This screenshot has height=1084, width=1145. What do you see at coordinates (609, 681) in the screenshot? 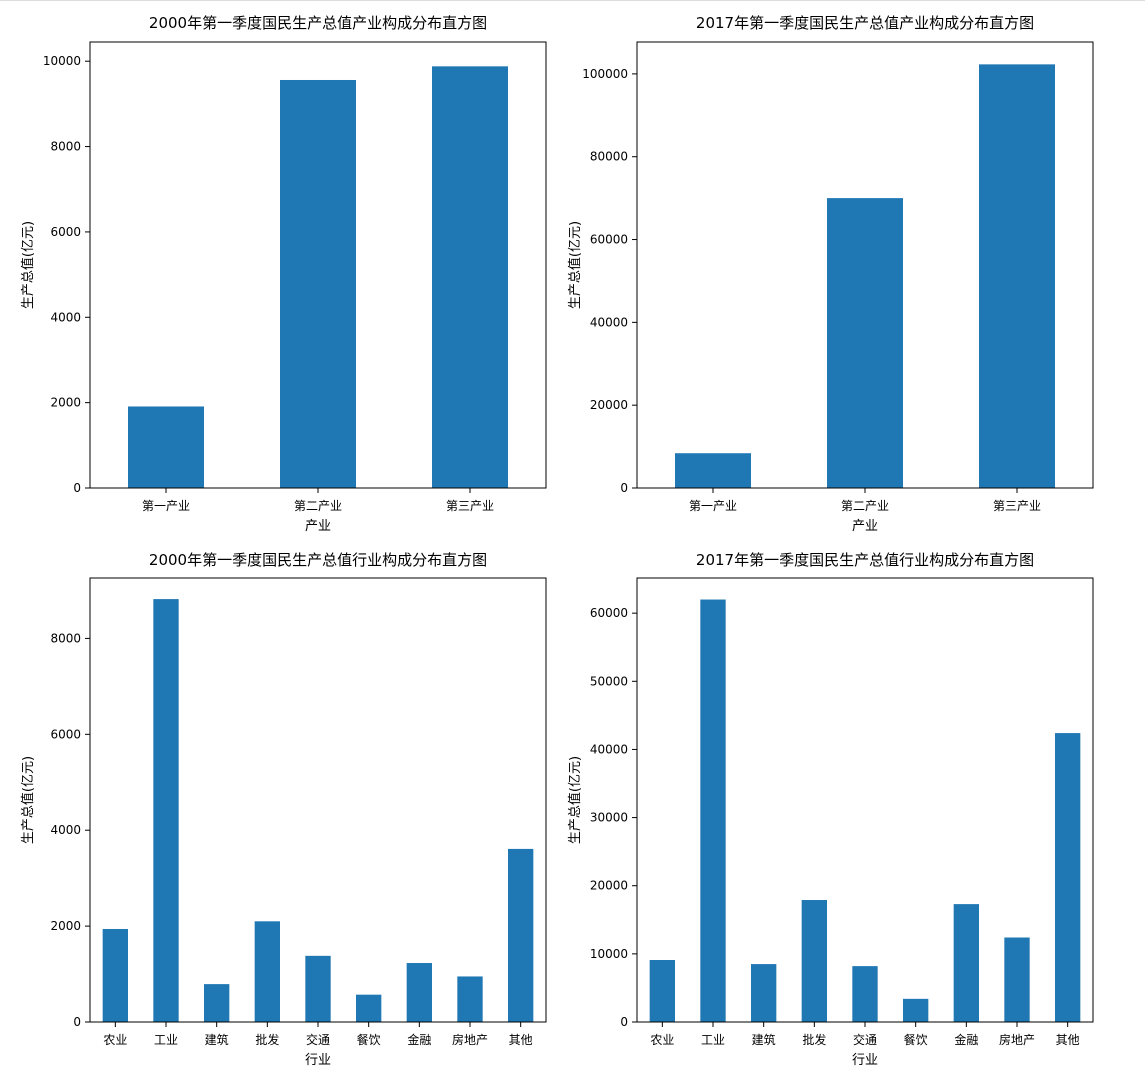
I see `y-tick-label: 50000` at bounding box center [609, 681].